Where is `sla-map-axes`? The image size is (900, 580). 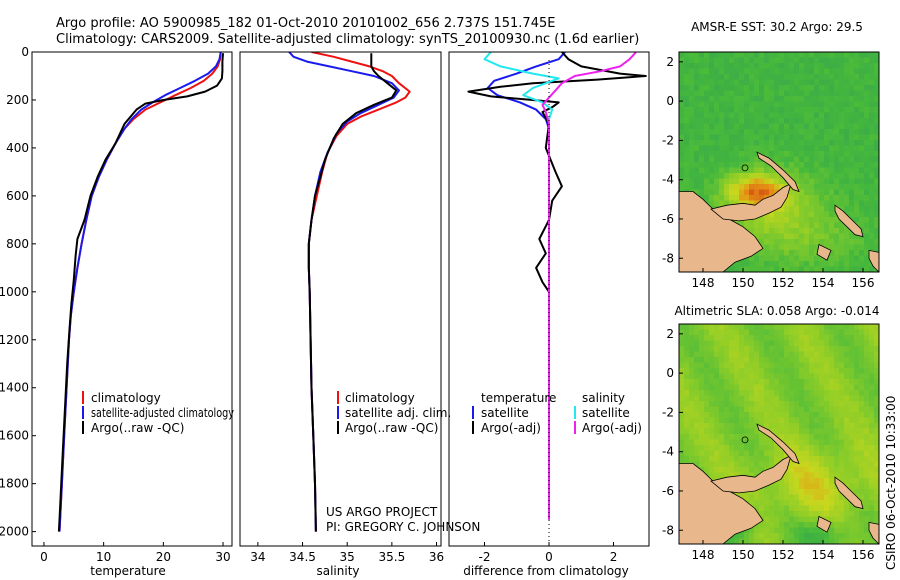
sla-map-axes is located at coordinates (779, 434).